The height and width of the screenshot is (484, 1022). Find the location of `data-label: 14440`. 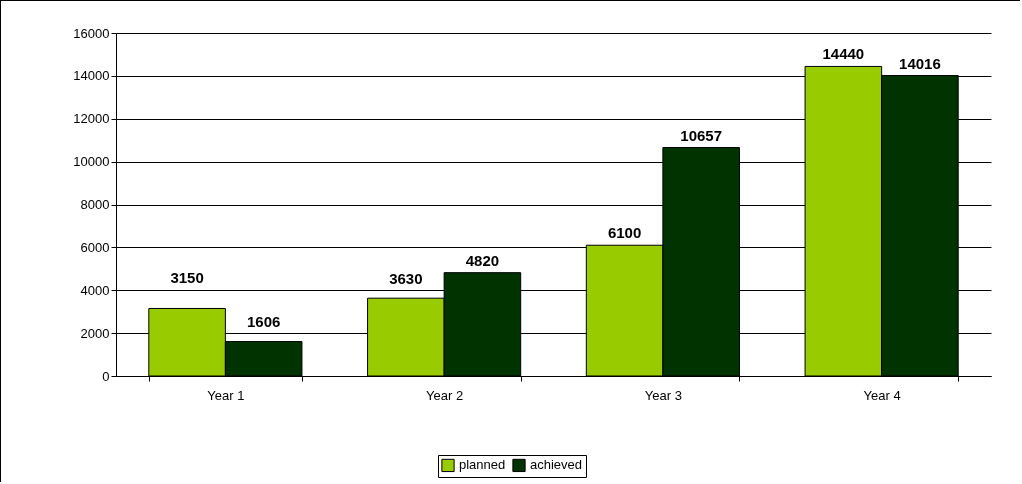

data-label: 14440 is located at coordinates (843, 54).